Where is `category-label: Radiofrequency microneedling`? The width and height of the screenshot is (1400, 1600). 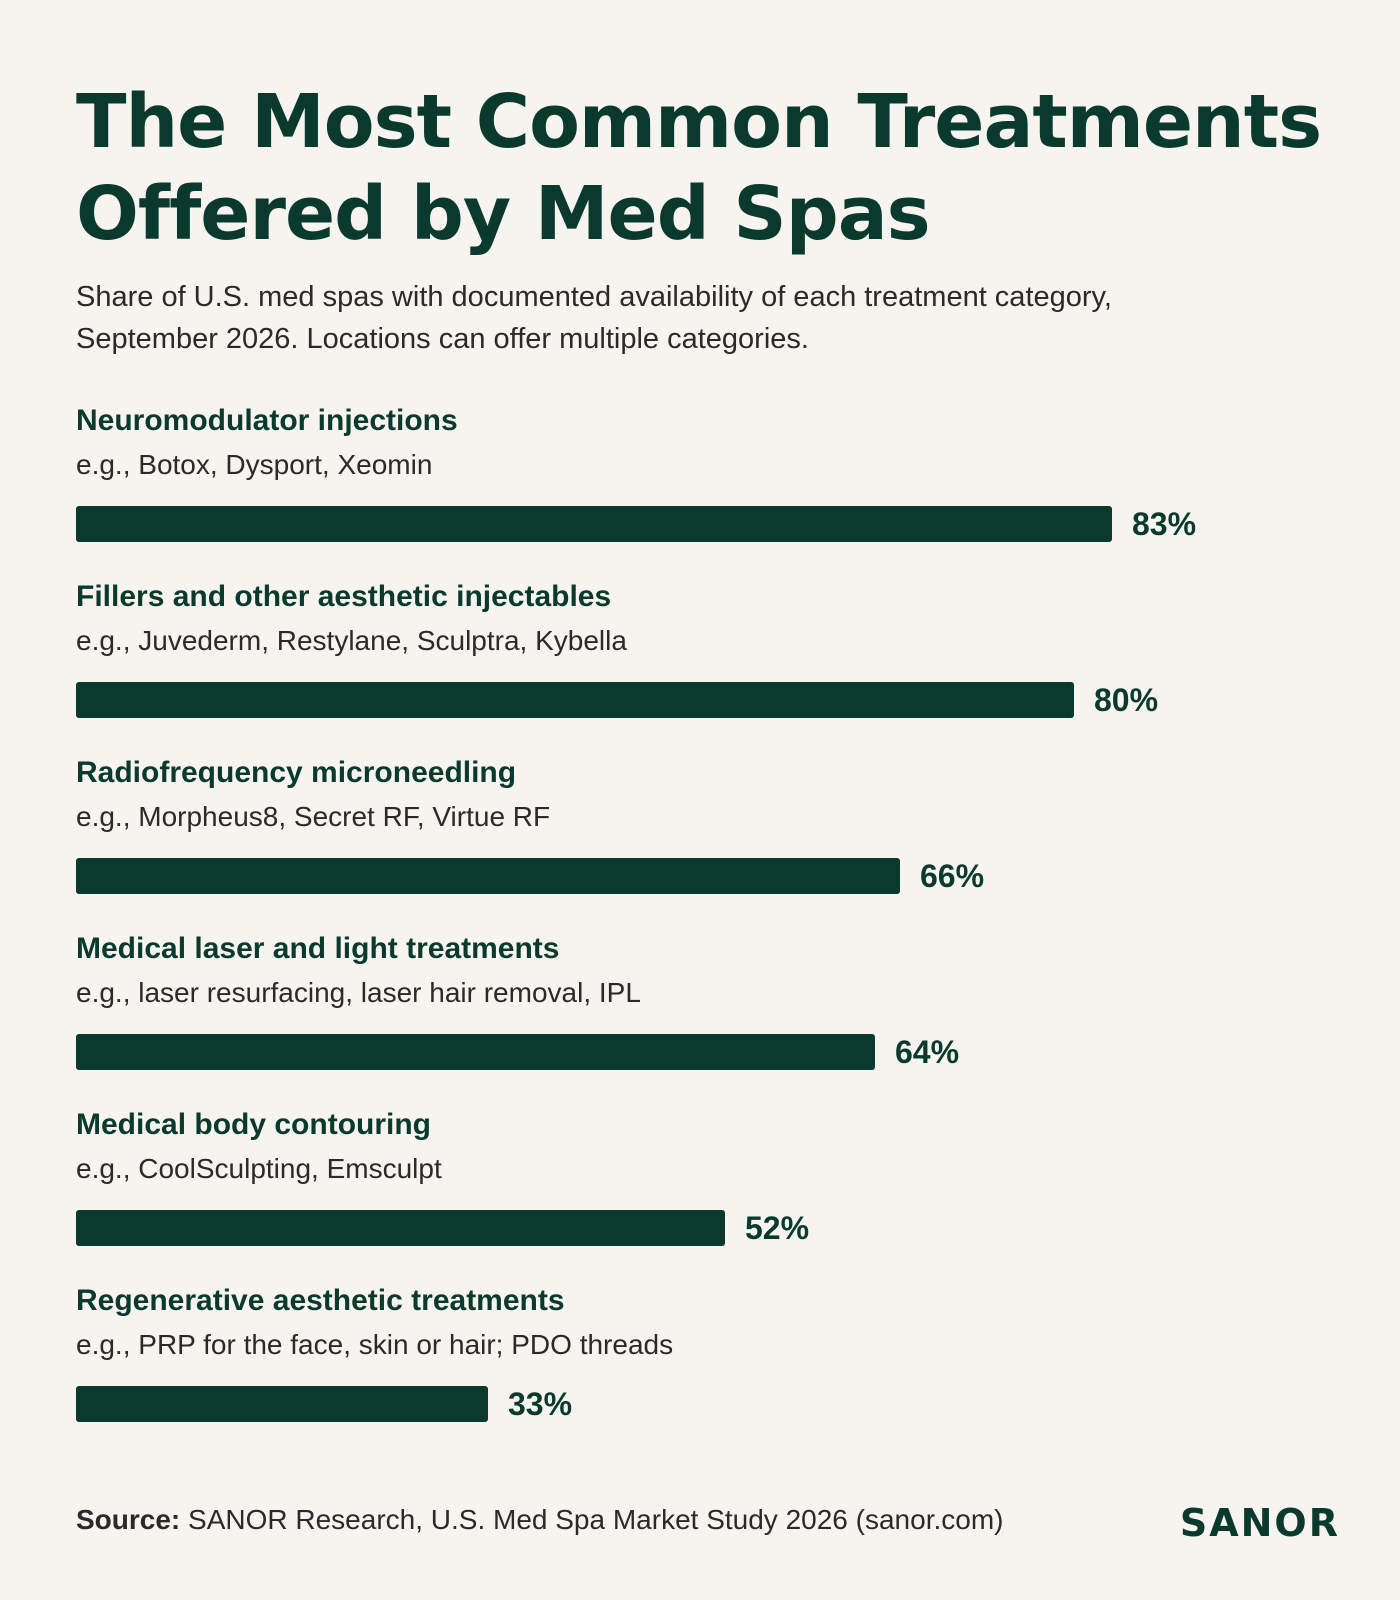 category-label: Radiofrequency microneedling is located at coordinates (296, 772).